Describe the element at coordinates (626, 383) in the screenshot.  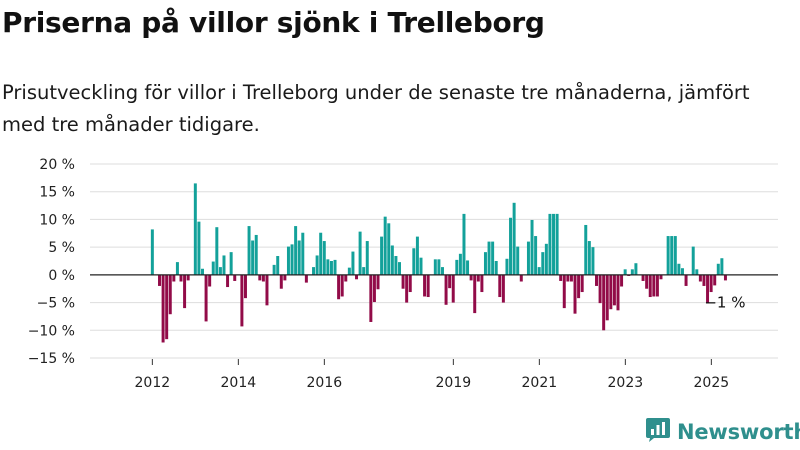
I see `x-tick-label: 2023` at that location.